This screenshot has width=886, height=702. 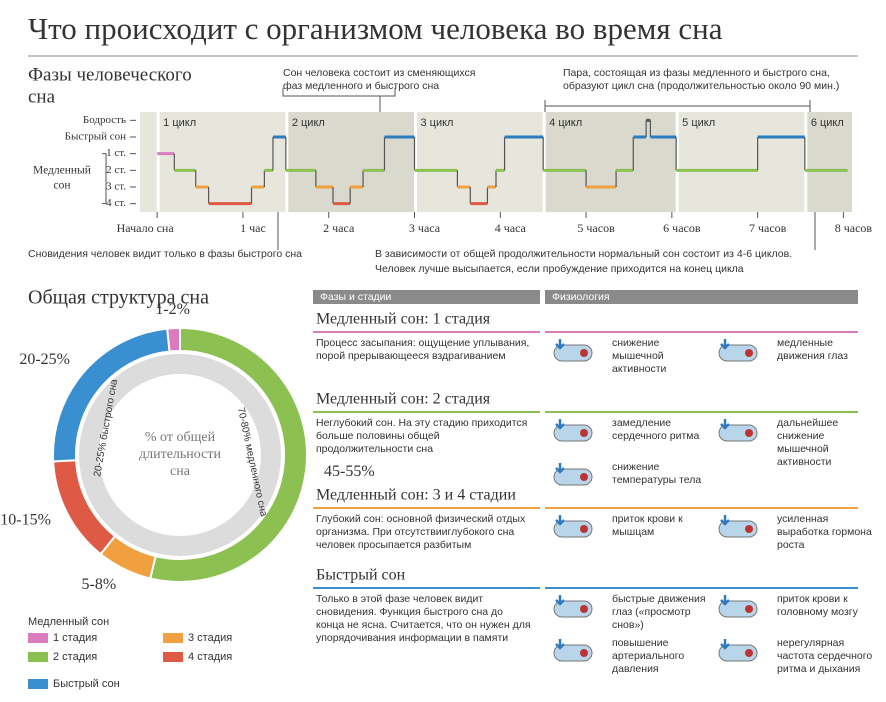 What do you see at coordinates (698, 123) in the screenshot?
I see `cycle-label: 5 цикл` at bounding box center [698, 123].